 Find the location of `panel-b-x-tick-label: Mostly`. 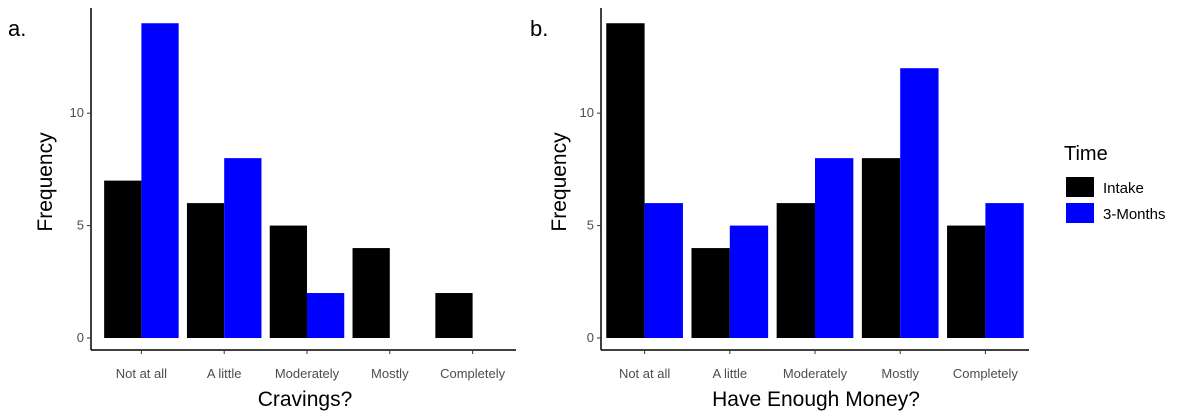

panel-b-x-tick-label: Mostly is located at coordinates (900, 373).